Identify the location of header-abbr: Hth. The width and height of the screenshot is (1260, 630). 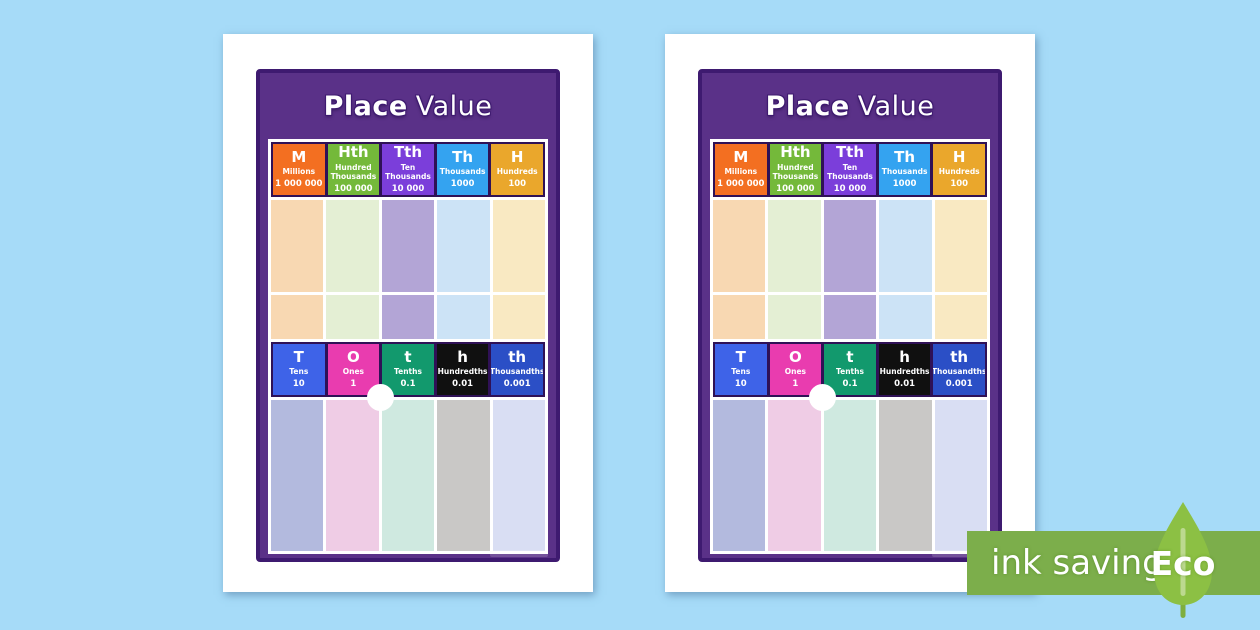
(353, 153).